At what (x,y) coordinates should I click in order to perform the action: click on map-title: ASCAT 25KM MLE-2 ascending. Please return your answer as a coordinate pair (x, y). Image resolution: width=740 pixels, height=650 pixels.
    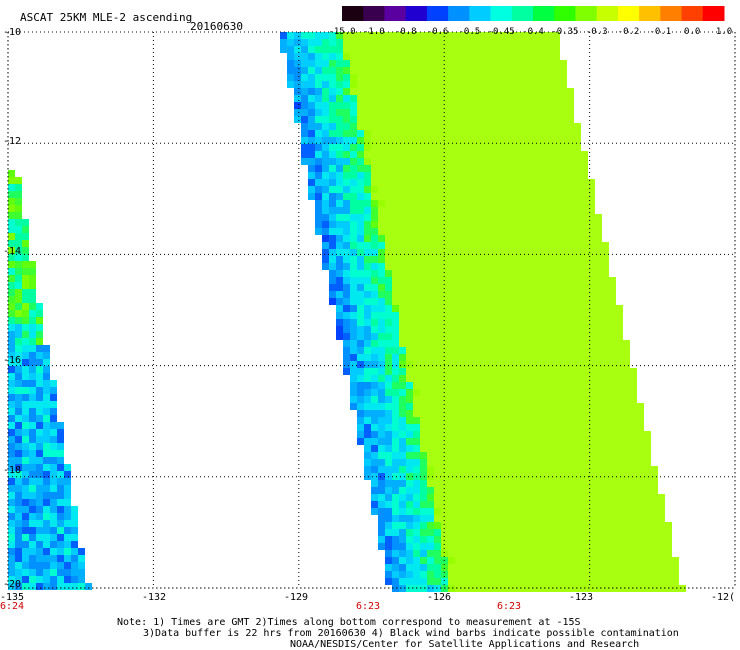
    Looking at the image, I should click on (106, 17).